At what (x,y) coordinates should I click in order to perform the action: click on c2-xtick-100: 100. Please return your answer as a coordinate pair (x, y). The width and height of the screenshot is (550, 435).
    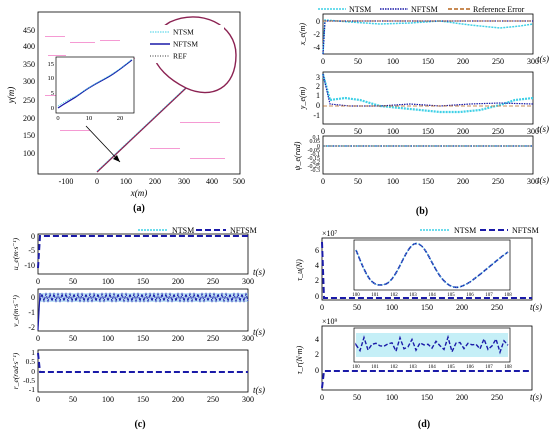
    Looking at the image, I should click on (108, 338).